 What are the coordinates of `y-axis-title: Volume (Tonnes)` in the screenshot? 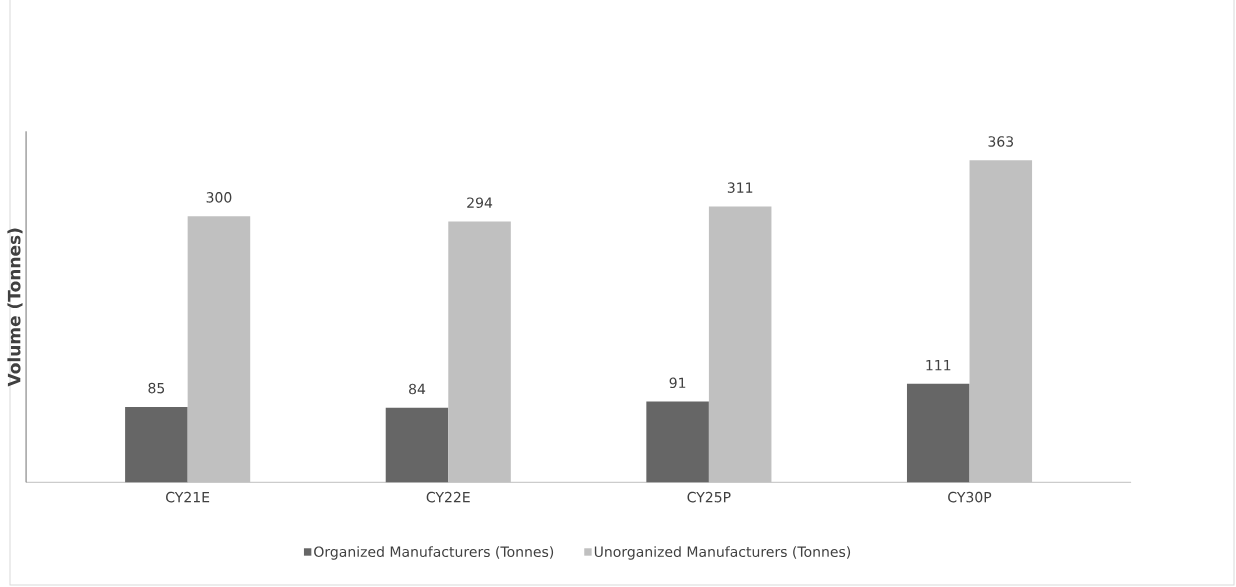 It's located at (15, 307).